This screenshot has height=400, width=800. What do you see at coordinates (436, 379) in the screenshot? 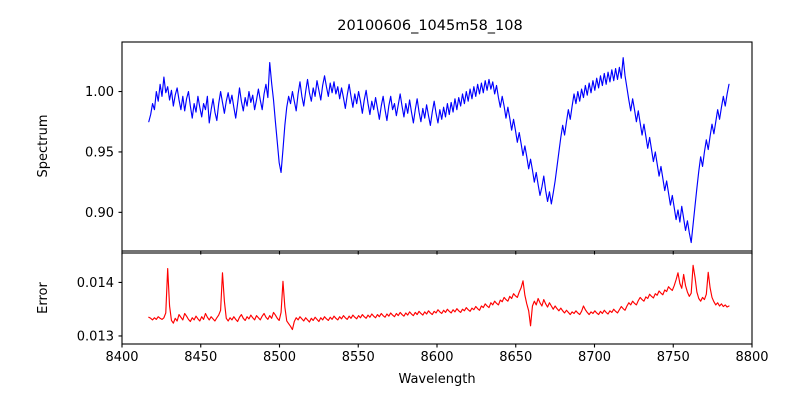
I see `x-axis-label: Wavelength` at bounding box center [436, 379].